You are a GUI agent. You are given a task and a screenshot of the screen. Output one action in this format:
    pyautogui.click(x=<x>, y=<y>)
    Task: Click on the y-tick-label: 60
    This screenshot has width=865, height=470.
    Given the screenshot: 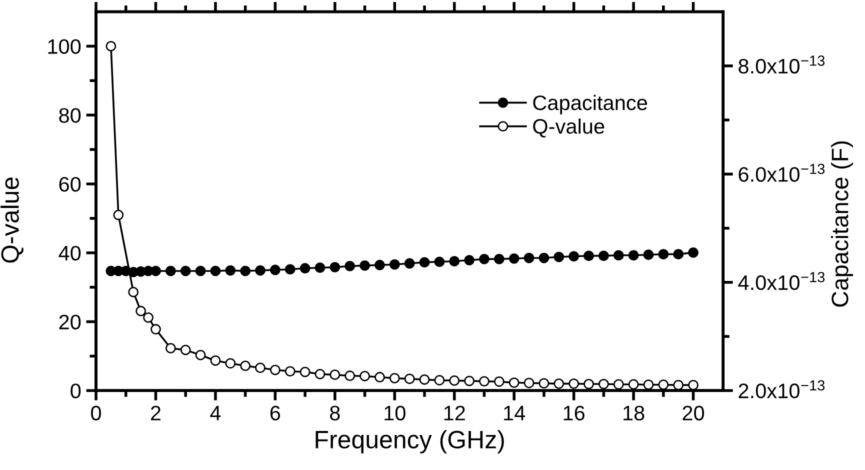 What is the action you would take?
    pyautogui.click(x=70, y=184)
    